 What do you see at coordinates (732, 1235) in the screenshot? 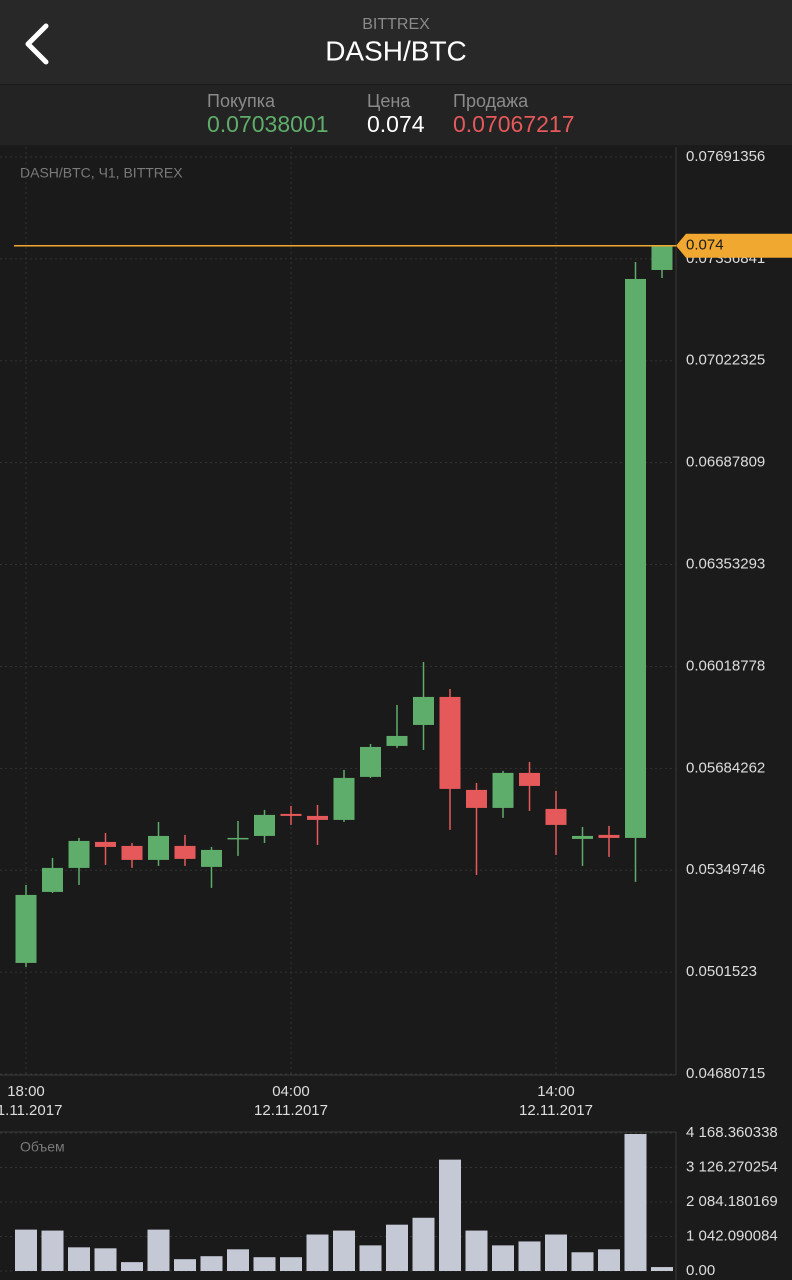
I see `y-tick-label: 1 042.090084` at bounding box center [732, 1235].